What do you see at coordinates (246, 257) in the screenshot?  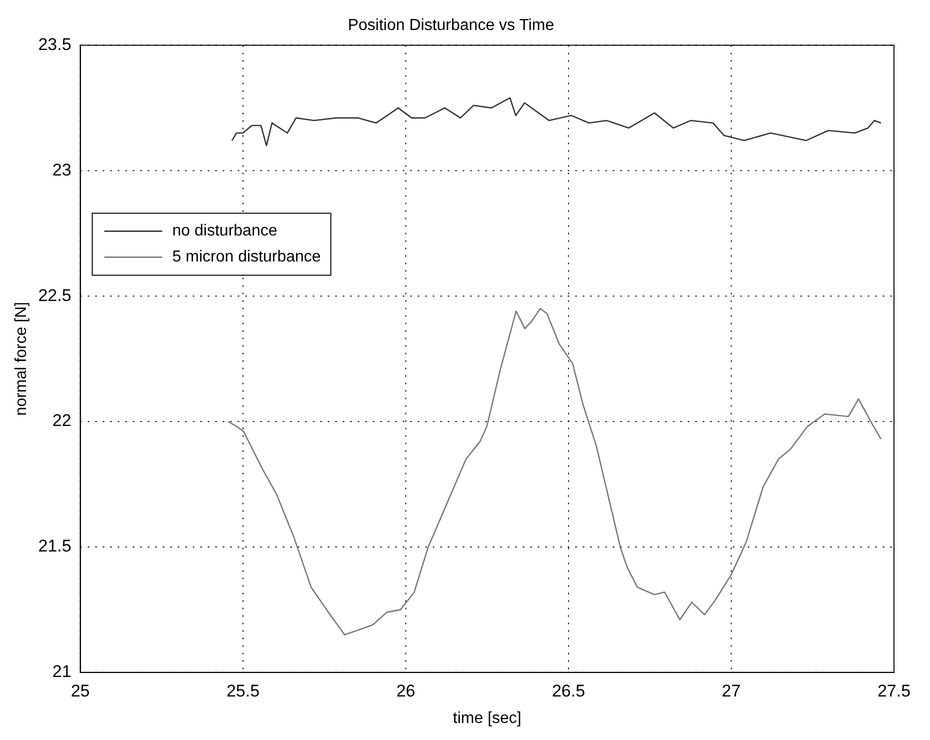 I see `legend-label: 5 micron disturbance` at bounding box center [246, 257].